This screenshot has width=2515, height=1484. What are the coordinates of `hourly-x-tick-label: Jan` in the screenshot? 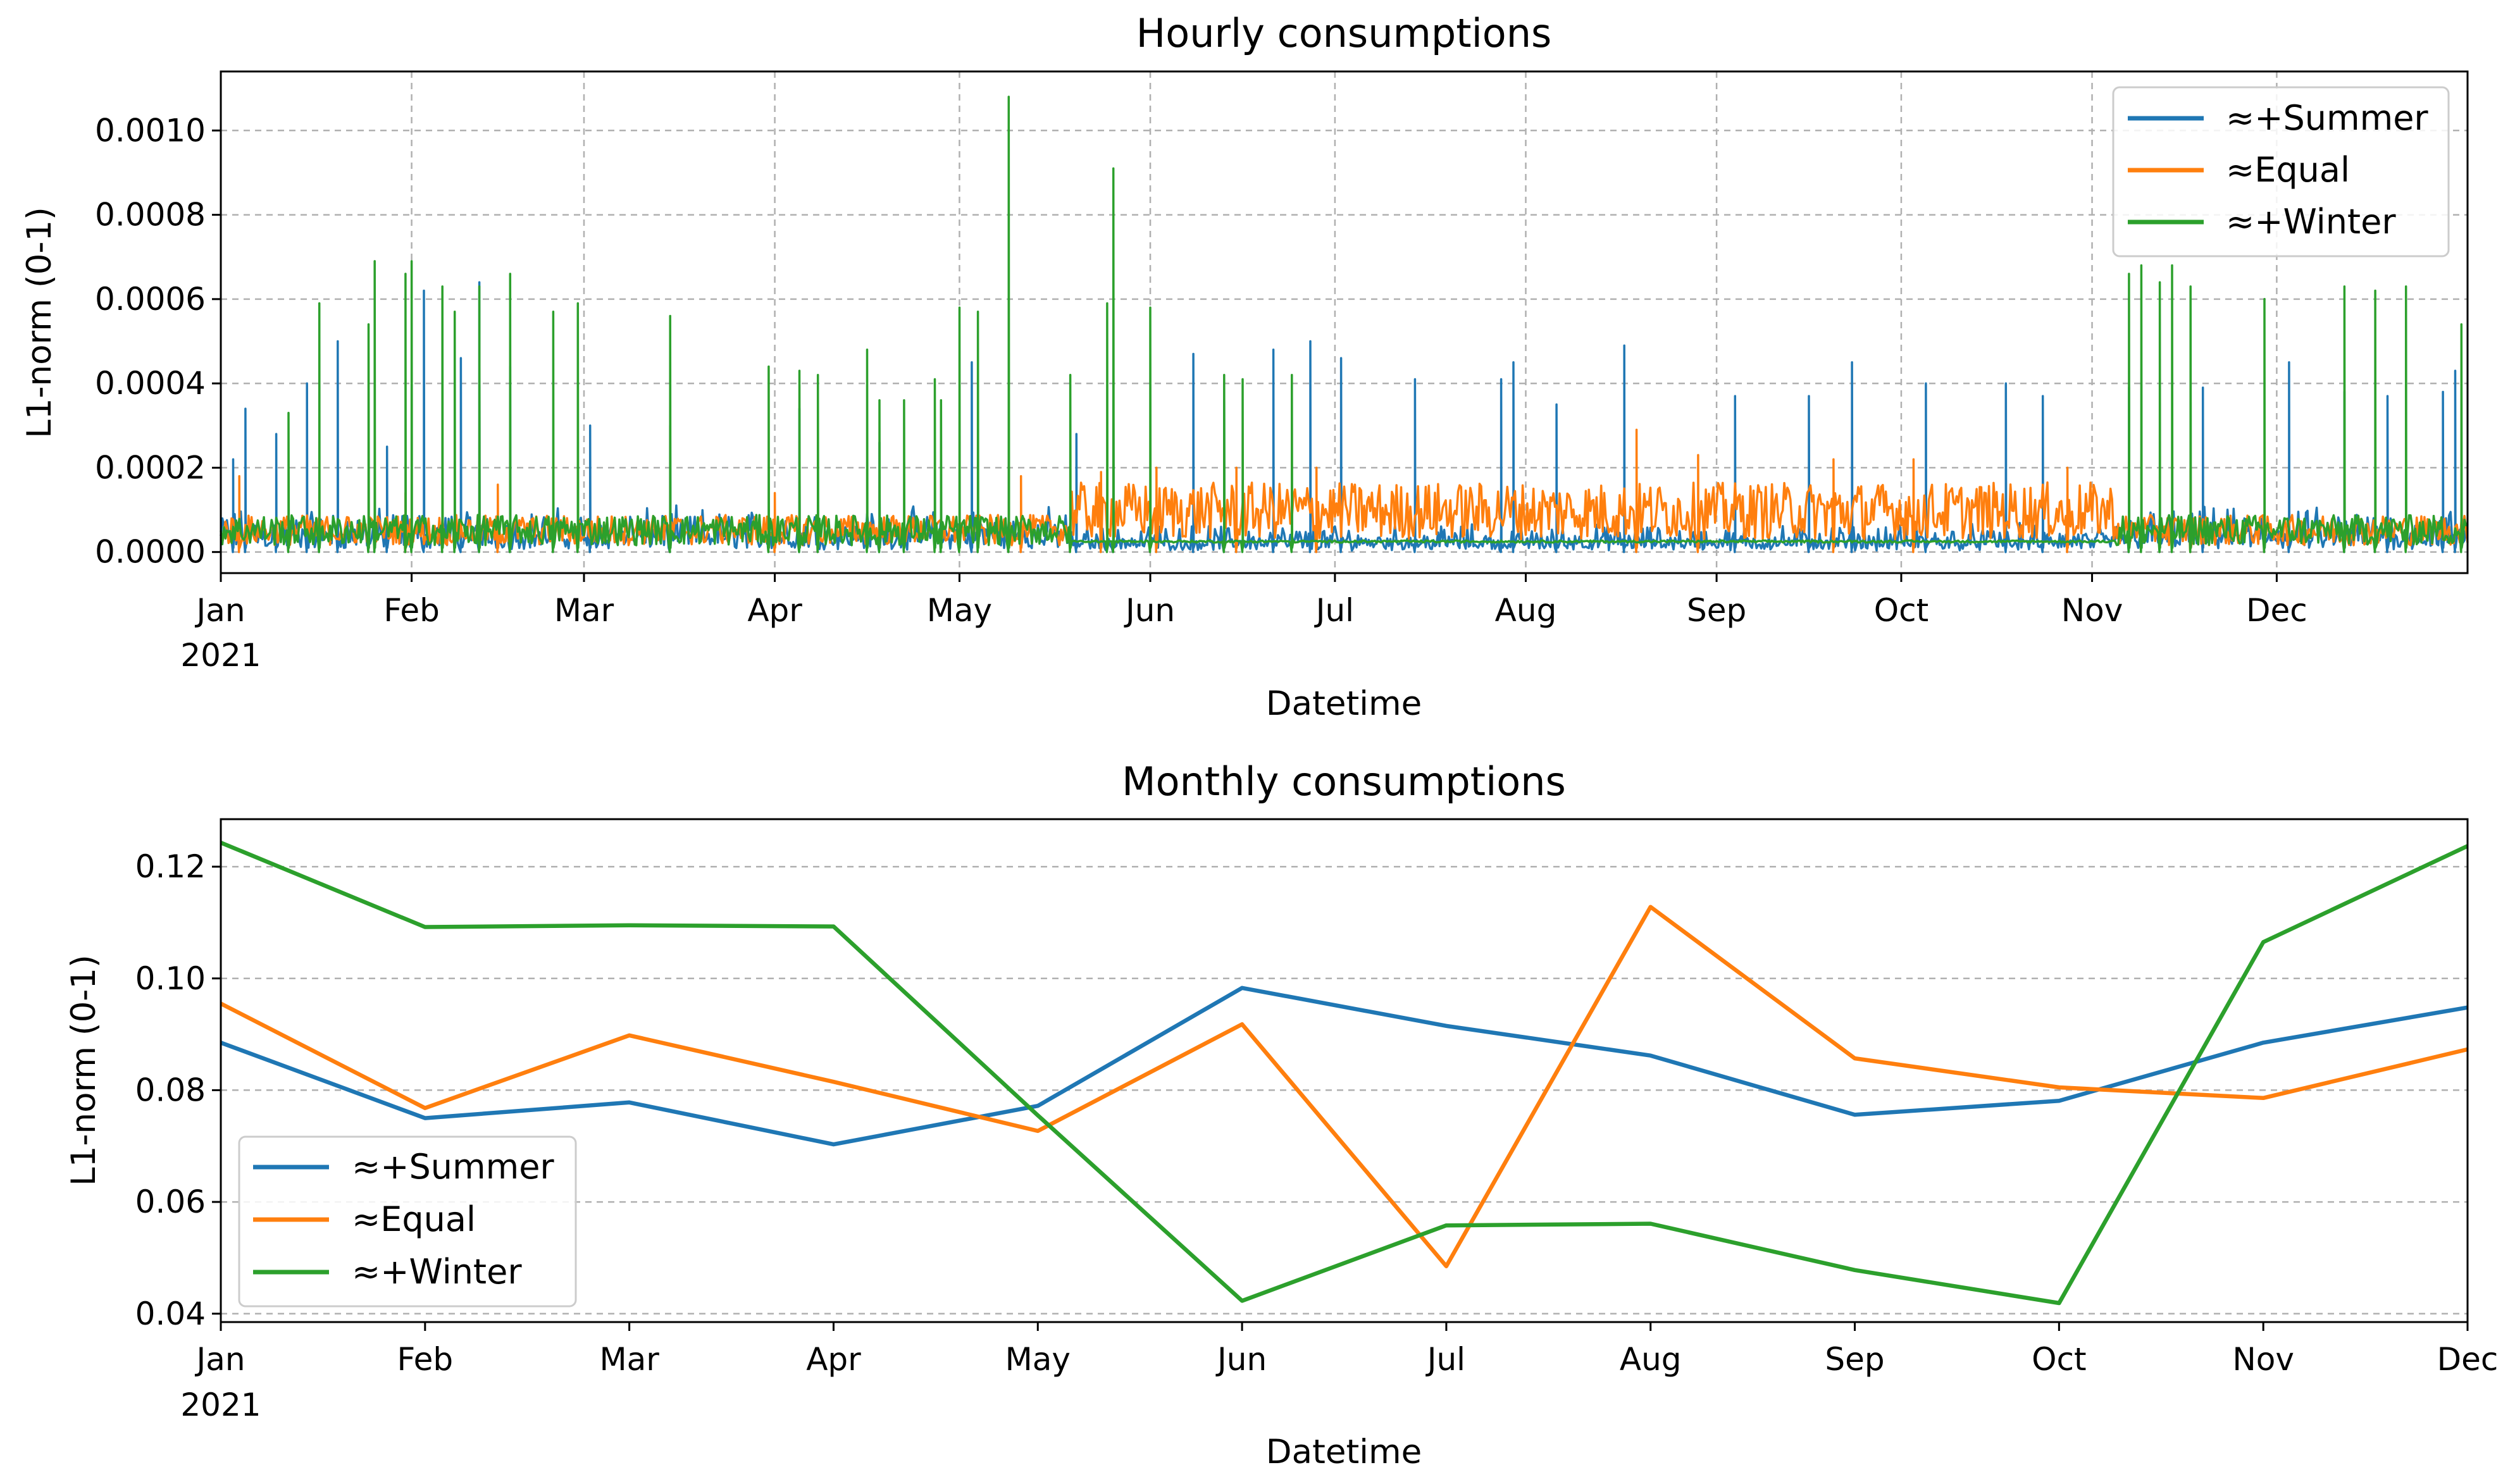 It's located at (219, 610).